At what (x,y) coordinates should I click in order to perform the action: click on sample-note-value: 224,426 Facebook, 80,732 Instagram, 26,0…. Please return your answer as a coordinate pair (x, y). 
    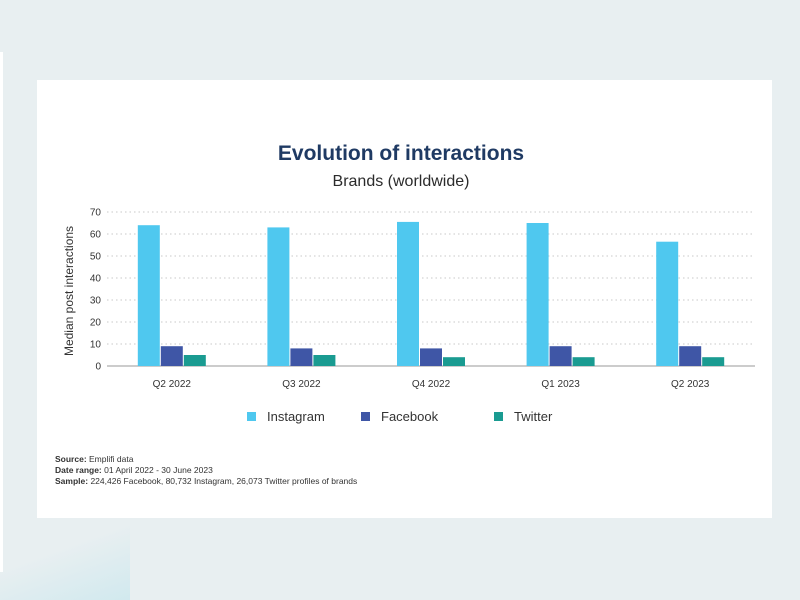
    Looking at the image, I should click on (223, 481).